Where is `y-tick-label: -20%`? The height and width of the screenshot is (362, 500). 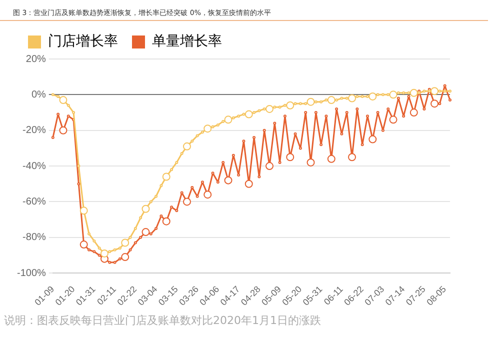
y-tick-label: -20% is located at coordinates (34, 130).